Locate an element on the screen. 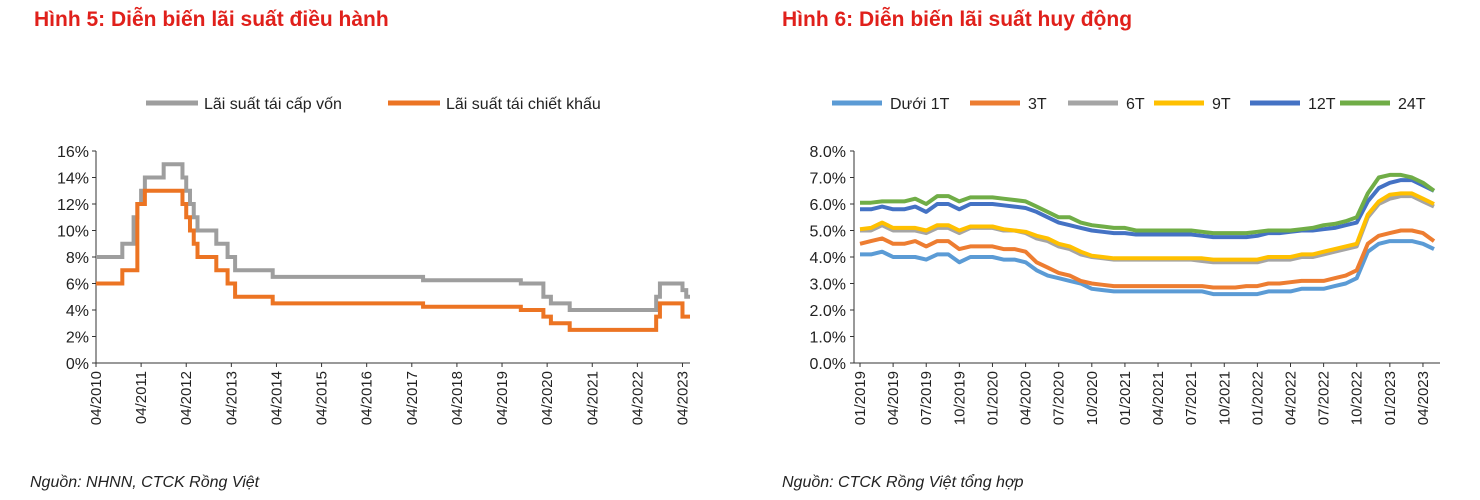 The image size is (1480, 500). x-tick-label: 04/2018 is located at coordinates (457, 398).